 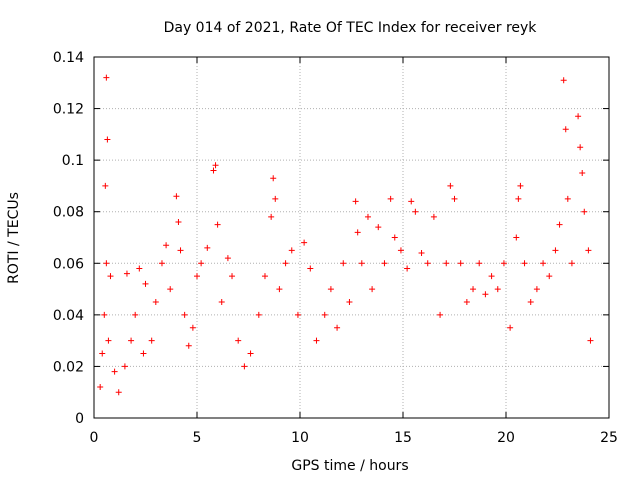 What do you see at coordinates (349, 466) in the screenshot?
I see `x-axis-label: GPS time / hours` at bounding box center [349, 466].